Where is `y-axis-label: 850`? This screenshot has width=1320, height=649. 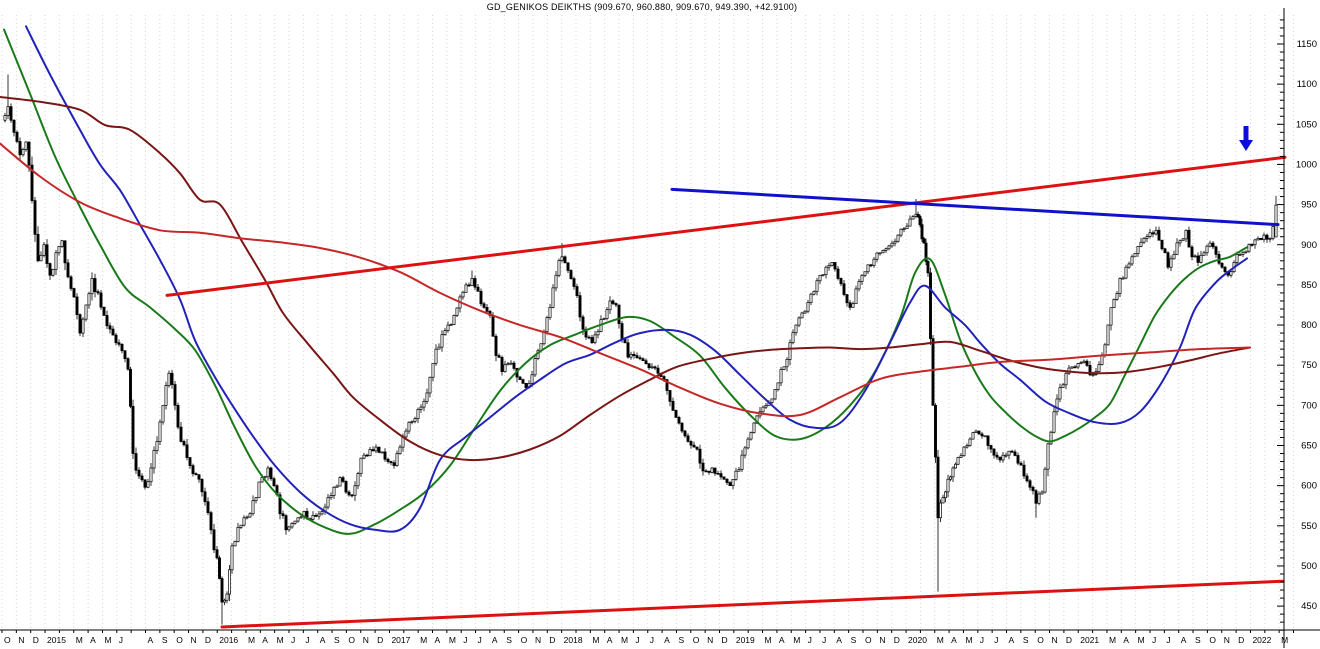 y-axis-label: 850 is located at coordinates (1309, 285).